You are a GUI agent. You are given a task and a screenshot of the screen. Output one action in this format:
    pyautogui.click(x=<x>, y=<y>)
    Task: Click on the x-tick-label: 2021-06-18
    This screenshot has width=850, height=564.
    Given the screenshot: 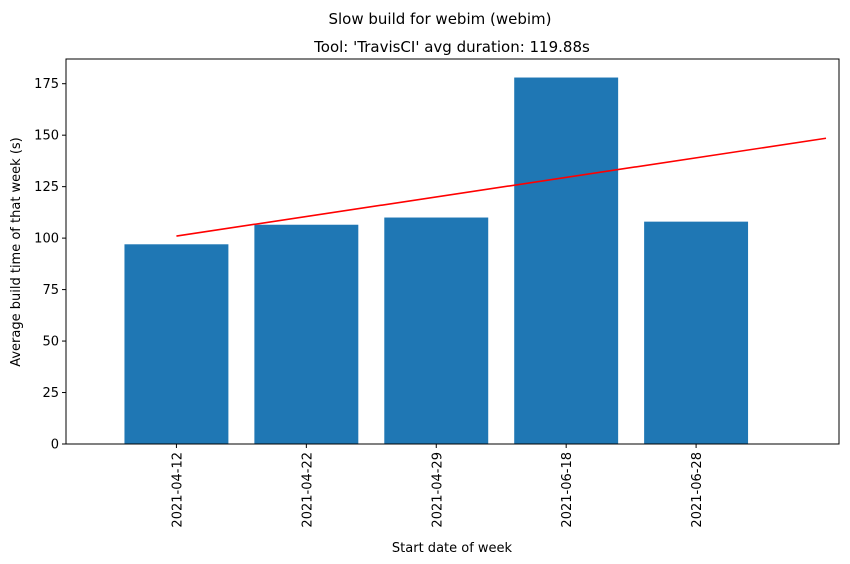 What is the action you would take?
    pyautogui.click(x=567, y=490)
    